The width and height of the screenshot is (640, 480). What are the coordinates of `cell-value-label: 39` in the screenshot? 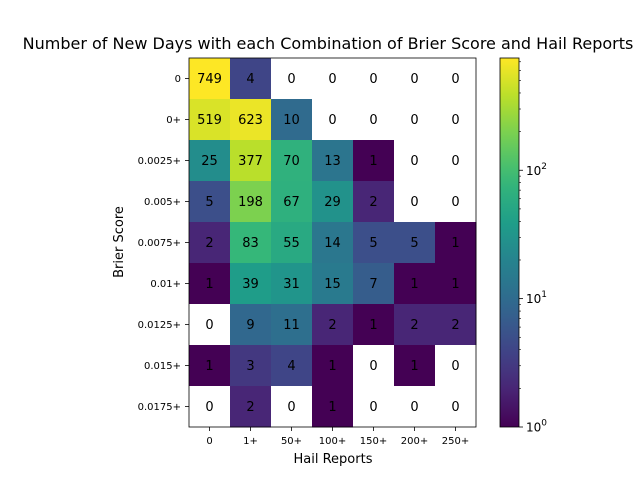 It's located at (250, 284).